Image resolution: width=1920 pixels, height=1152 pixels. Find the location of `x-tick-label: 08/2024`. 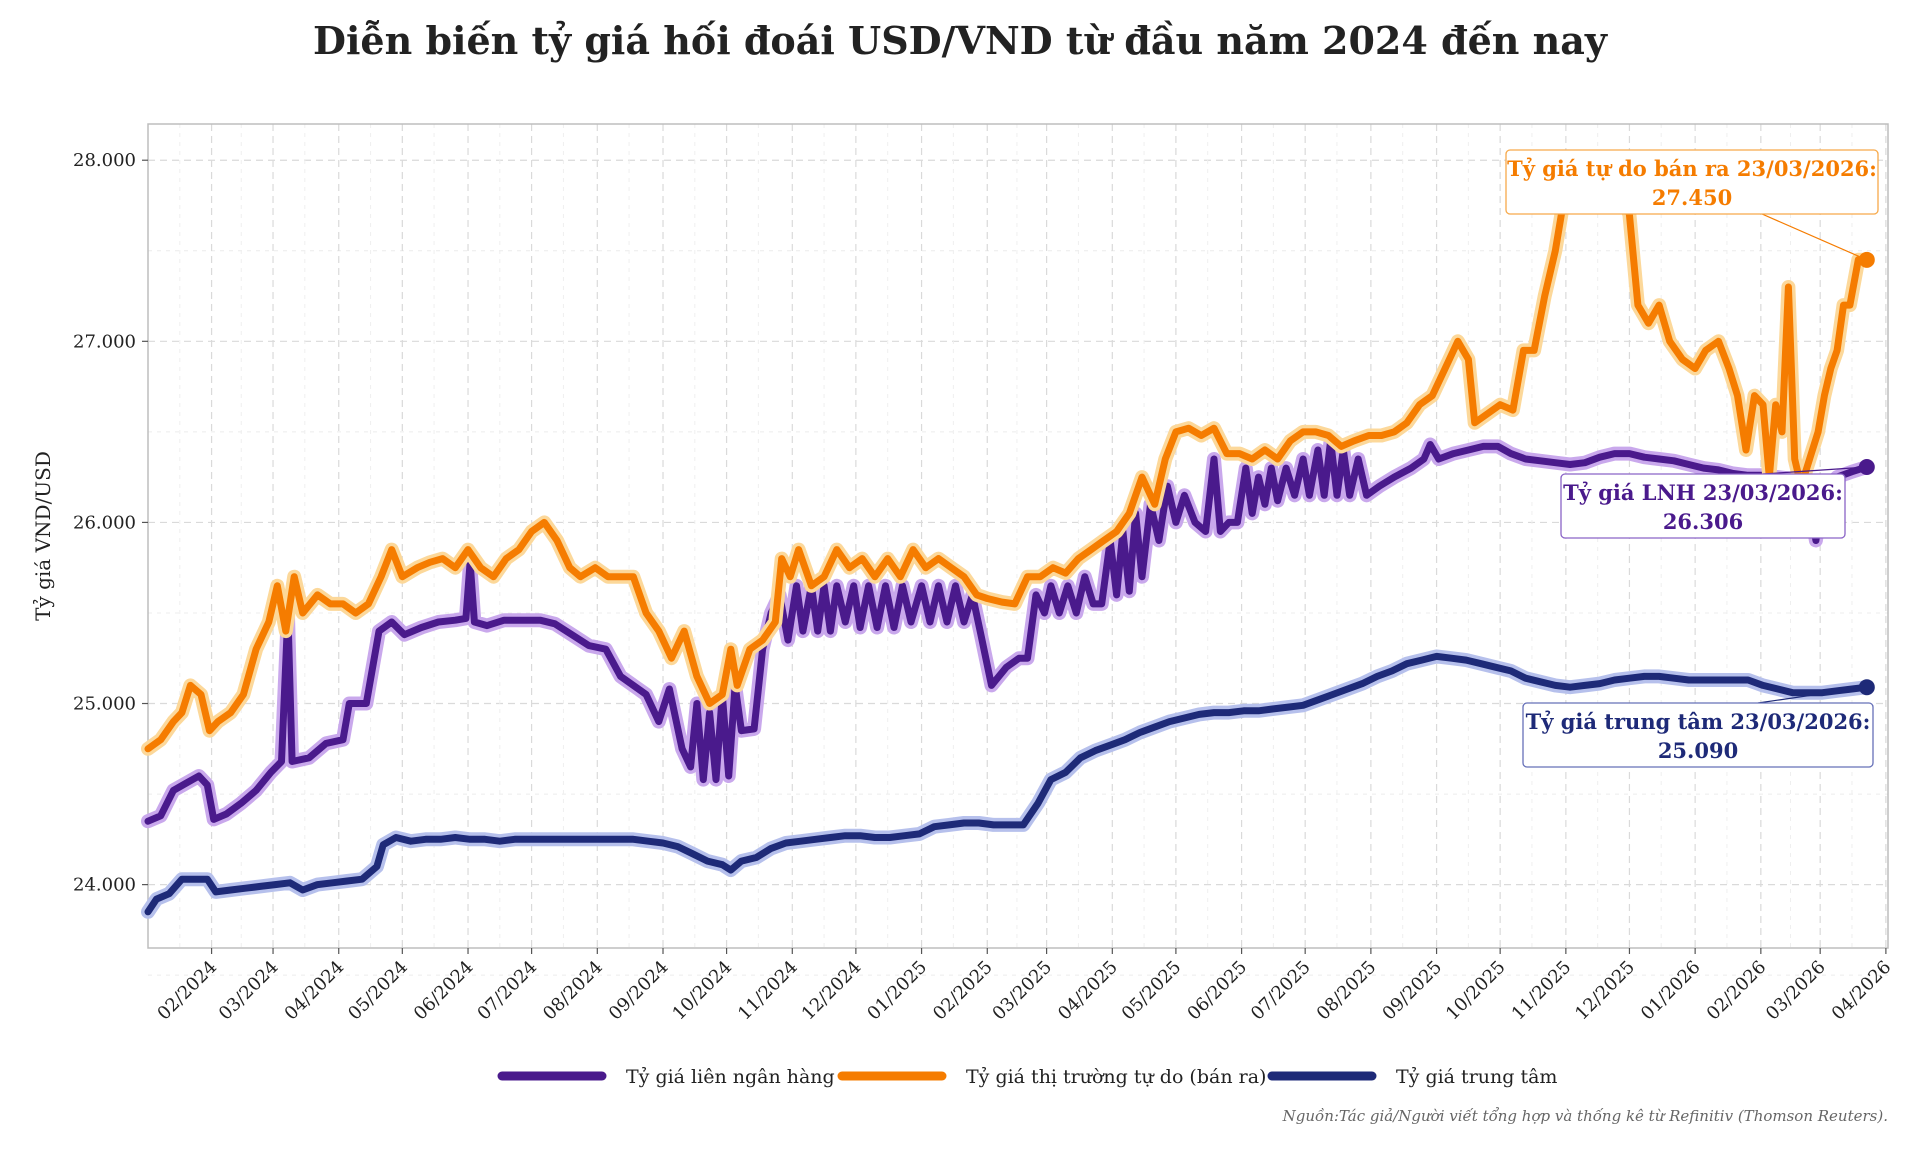

x-tick-label: 08/2024 is located at coordinates (573, 991).